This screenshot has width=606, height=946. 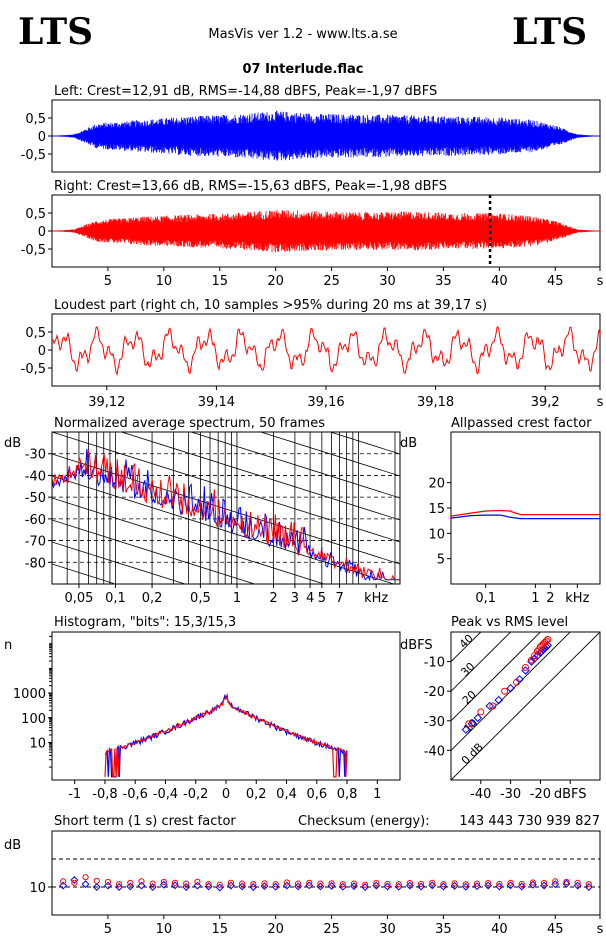 What do you see at coordinates (469, 697) in the screenshot?
I see `peak-vs-rms-crest-label: 20` at bounding box center [469, 697].